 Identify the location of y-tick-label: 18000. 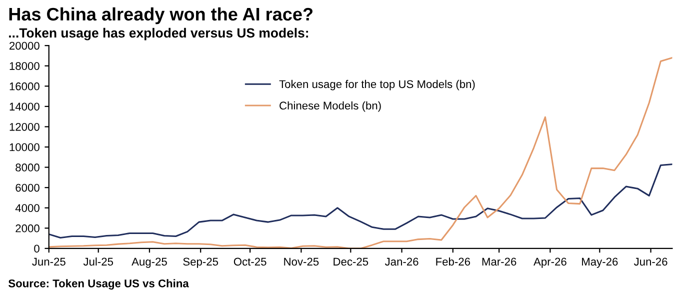
(25, 66).